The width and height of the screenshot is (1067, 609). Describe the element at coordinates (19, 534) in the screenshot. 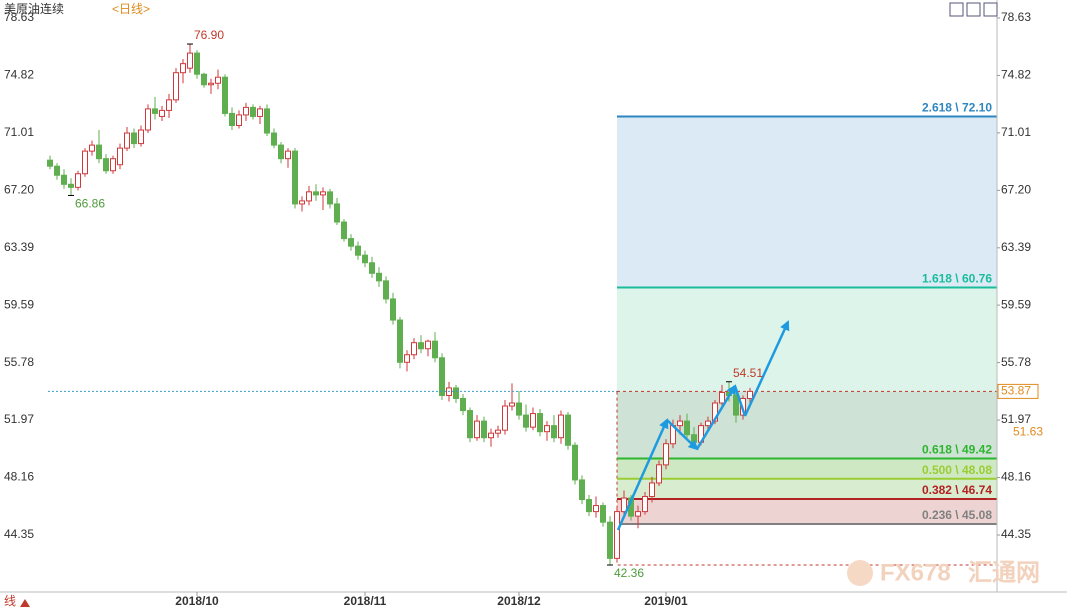

I see `y-tick-label: 44.35` at that location.